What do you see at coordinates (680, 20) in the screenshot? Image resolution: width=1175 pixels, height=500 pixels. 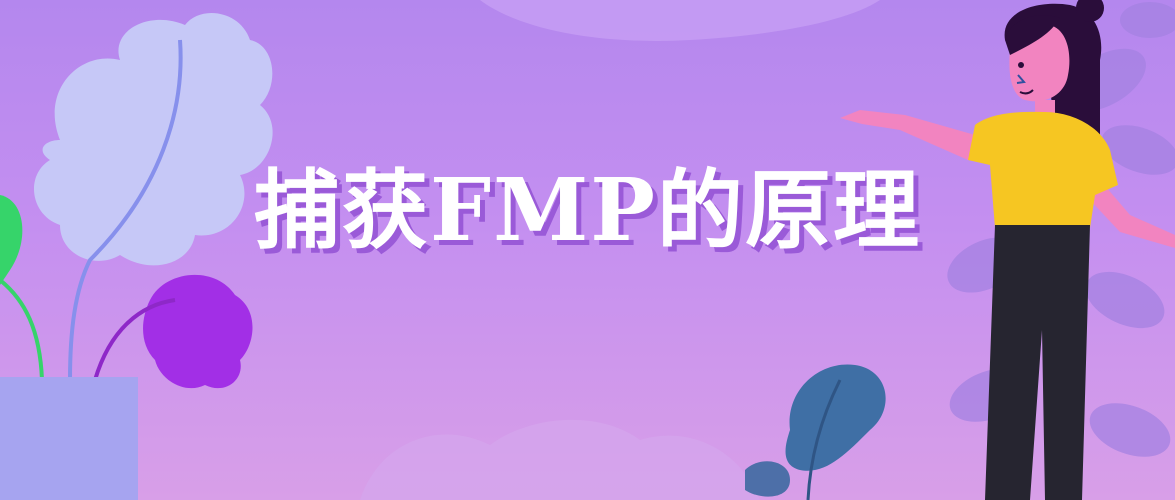 I see `cloud-top` at bounding box center [680, 20].